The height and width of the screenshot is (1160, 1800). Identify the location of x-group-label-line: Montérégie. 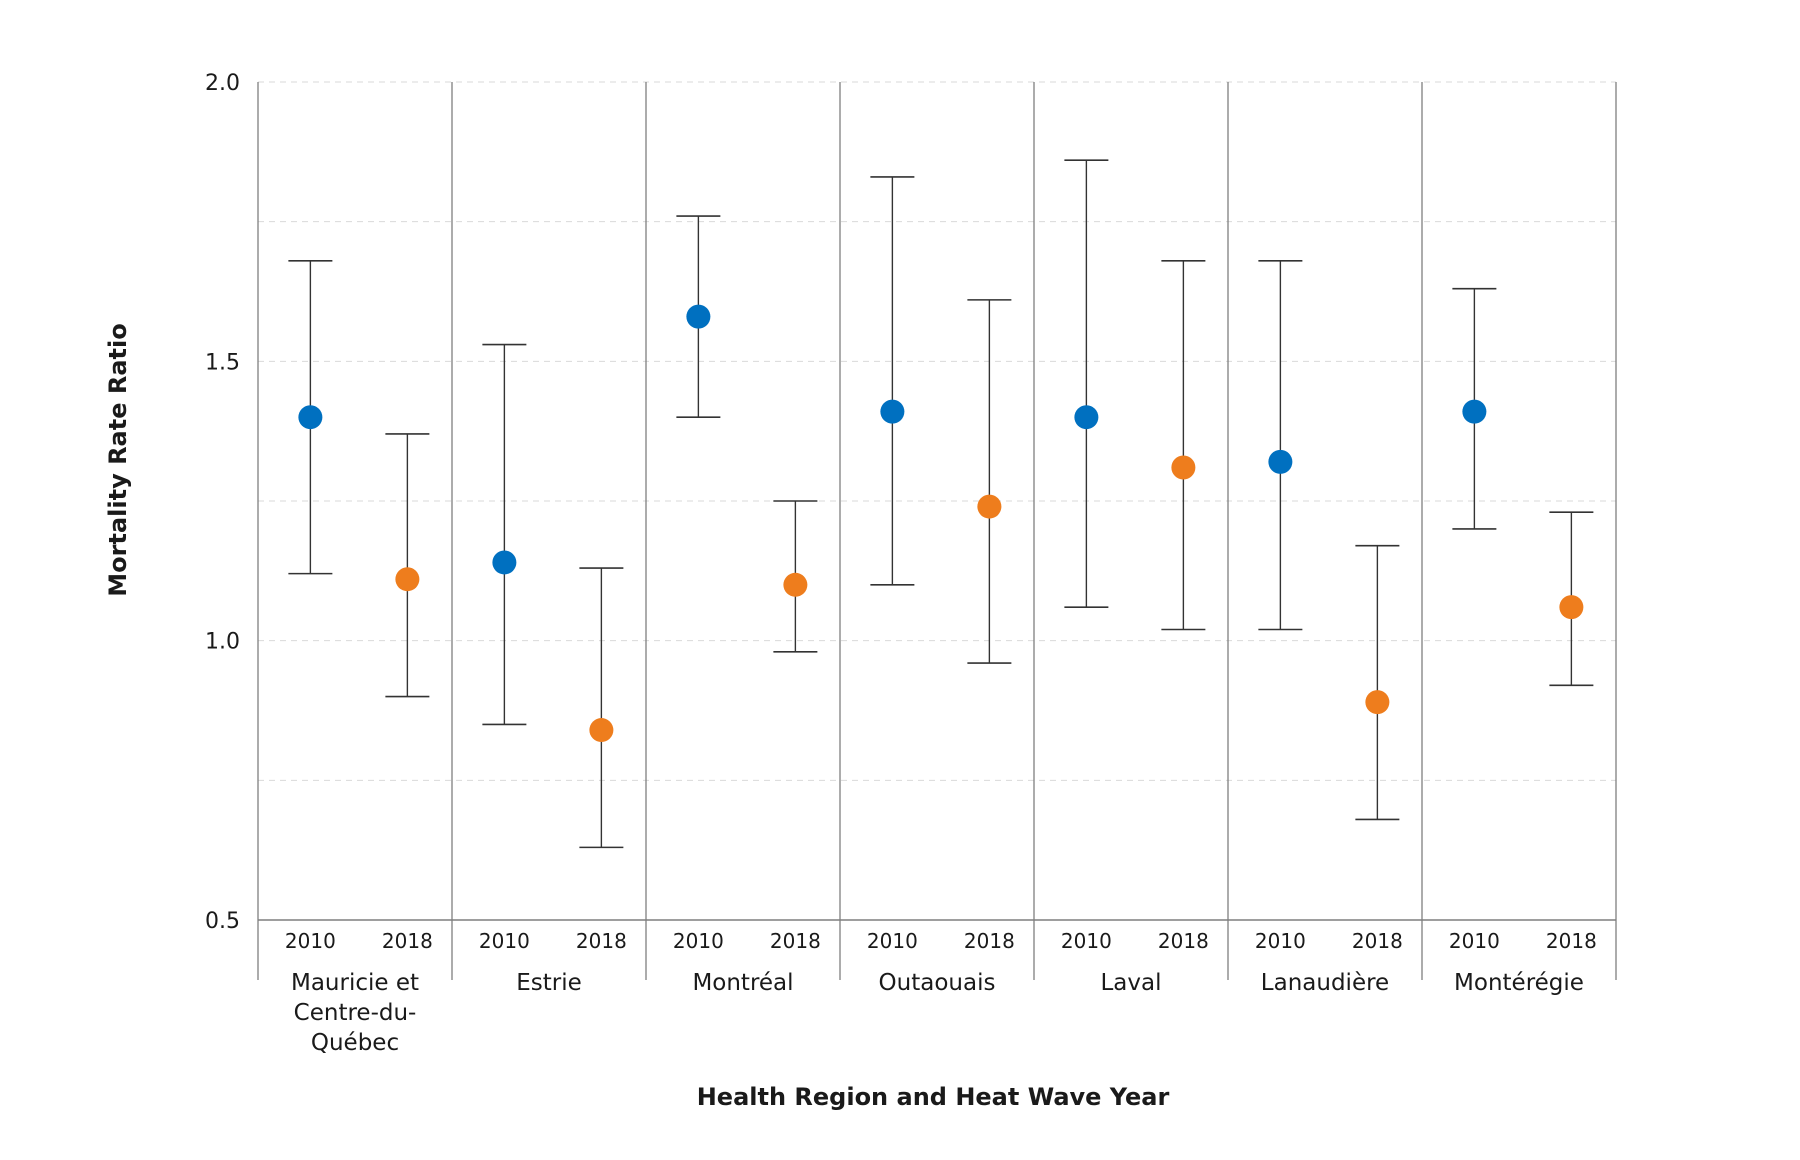
(1519, 983).